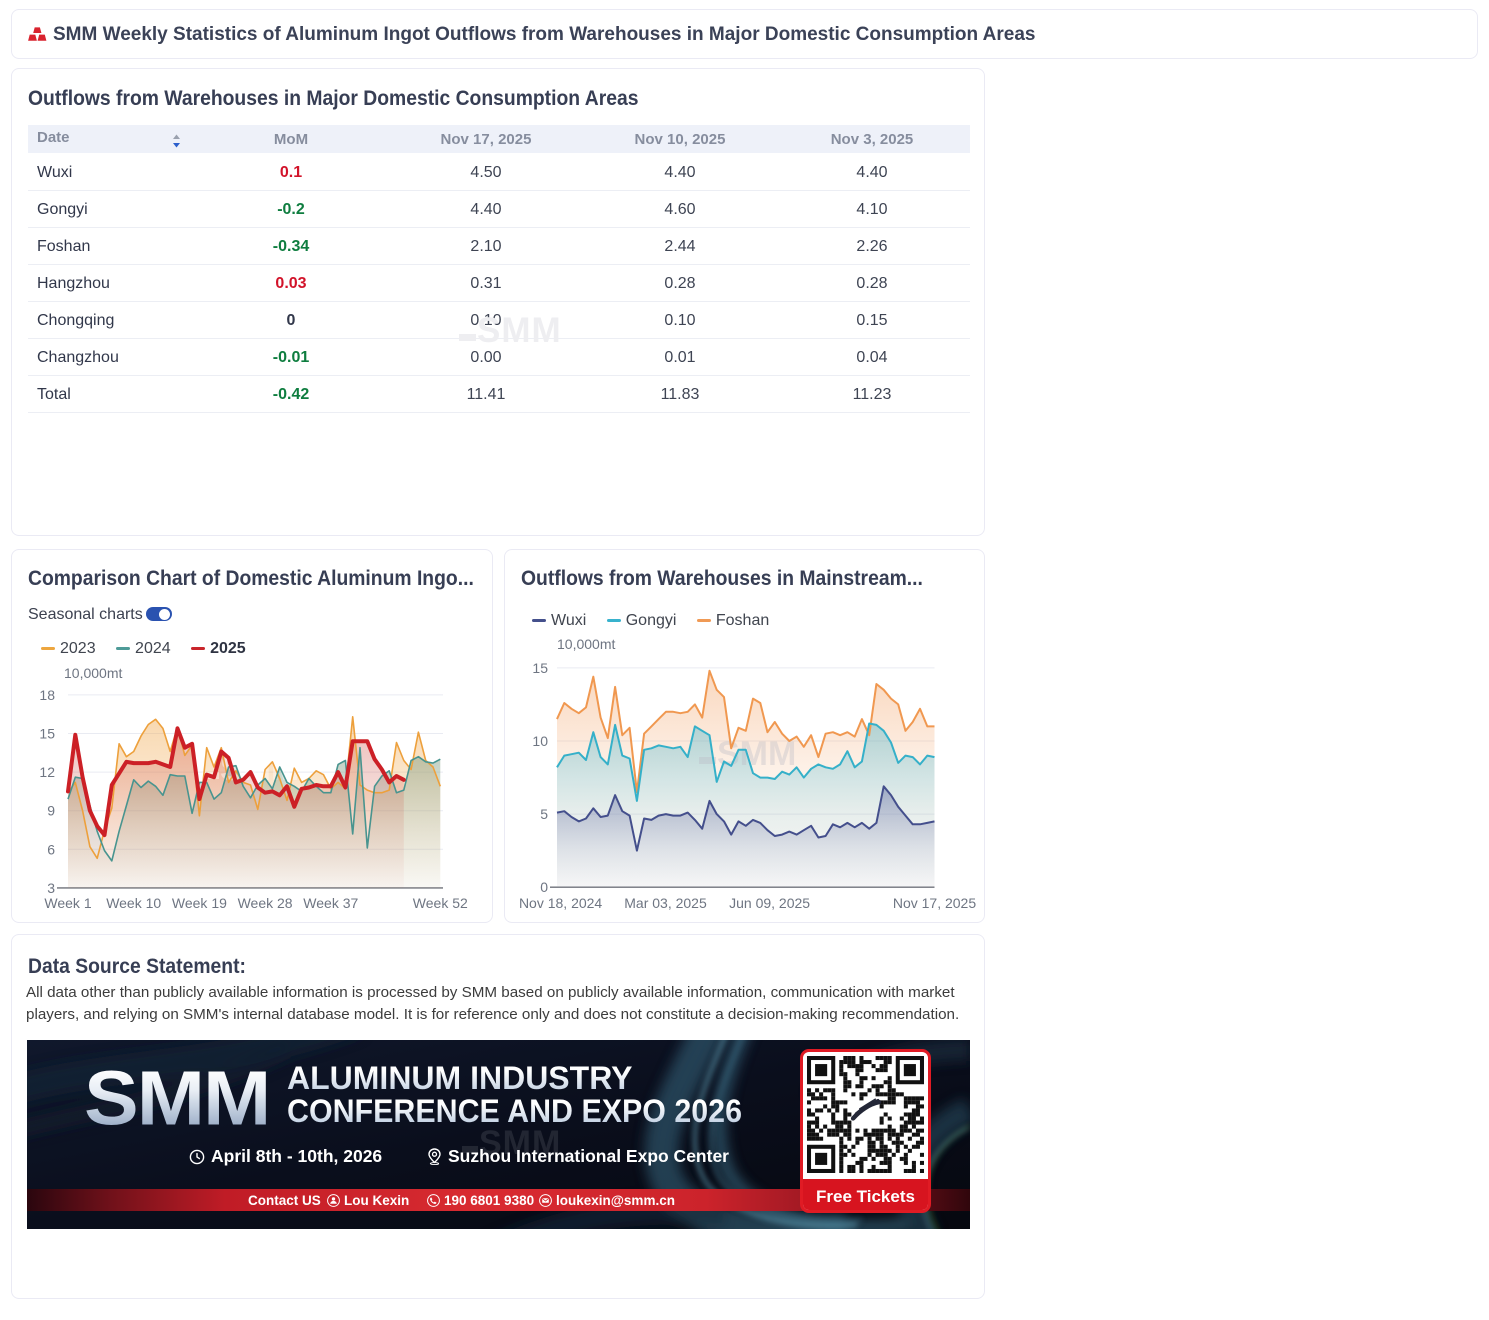  Describe the element at coordinates (51, 888) in the screenshot. I see `svg-text: 3` at that location.